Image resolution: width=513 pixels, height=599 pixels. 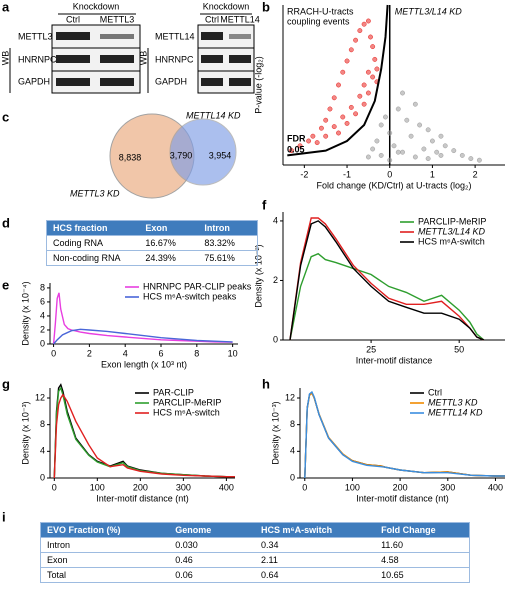 I want to click on table-row: Non-coding RNA 24.39% 75.61%, so click(x=152, y=258).